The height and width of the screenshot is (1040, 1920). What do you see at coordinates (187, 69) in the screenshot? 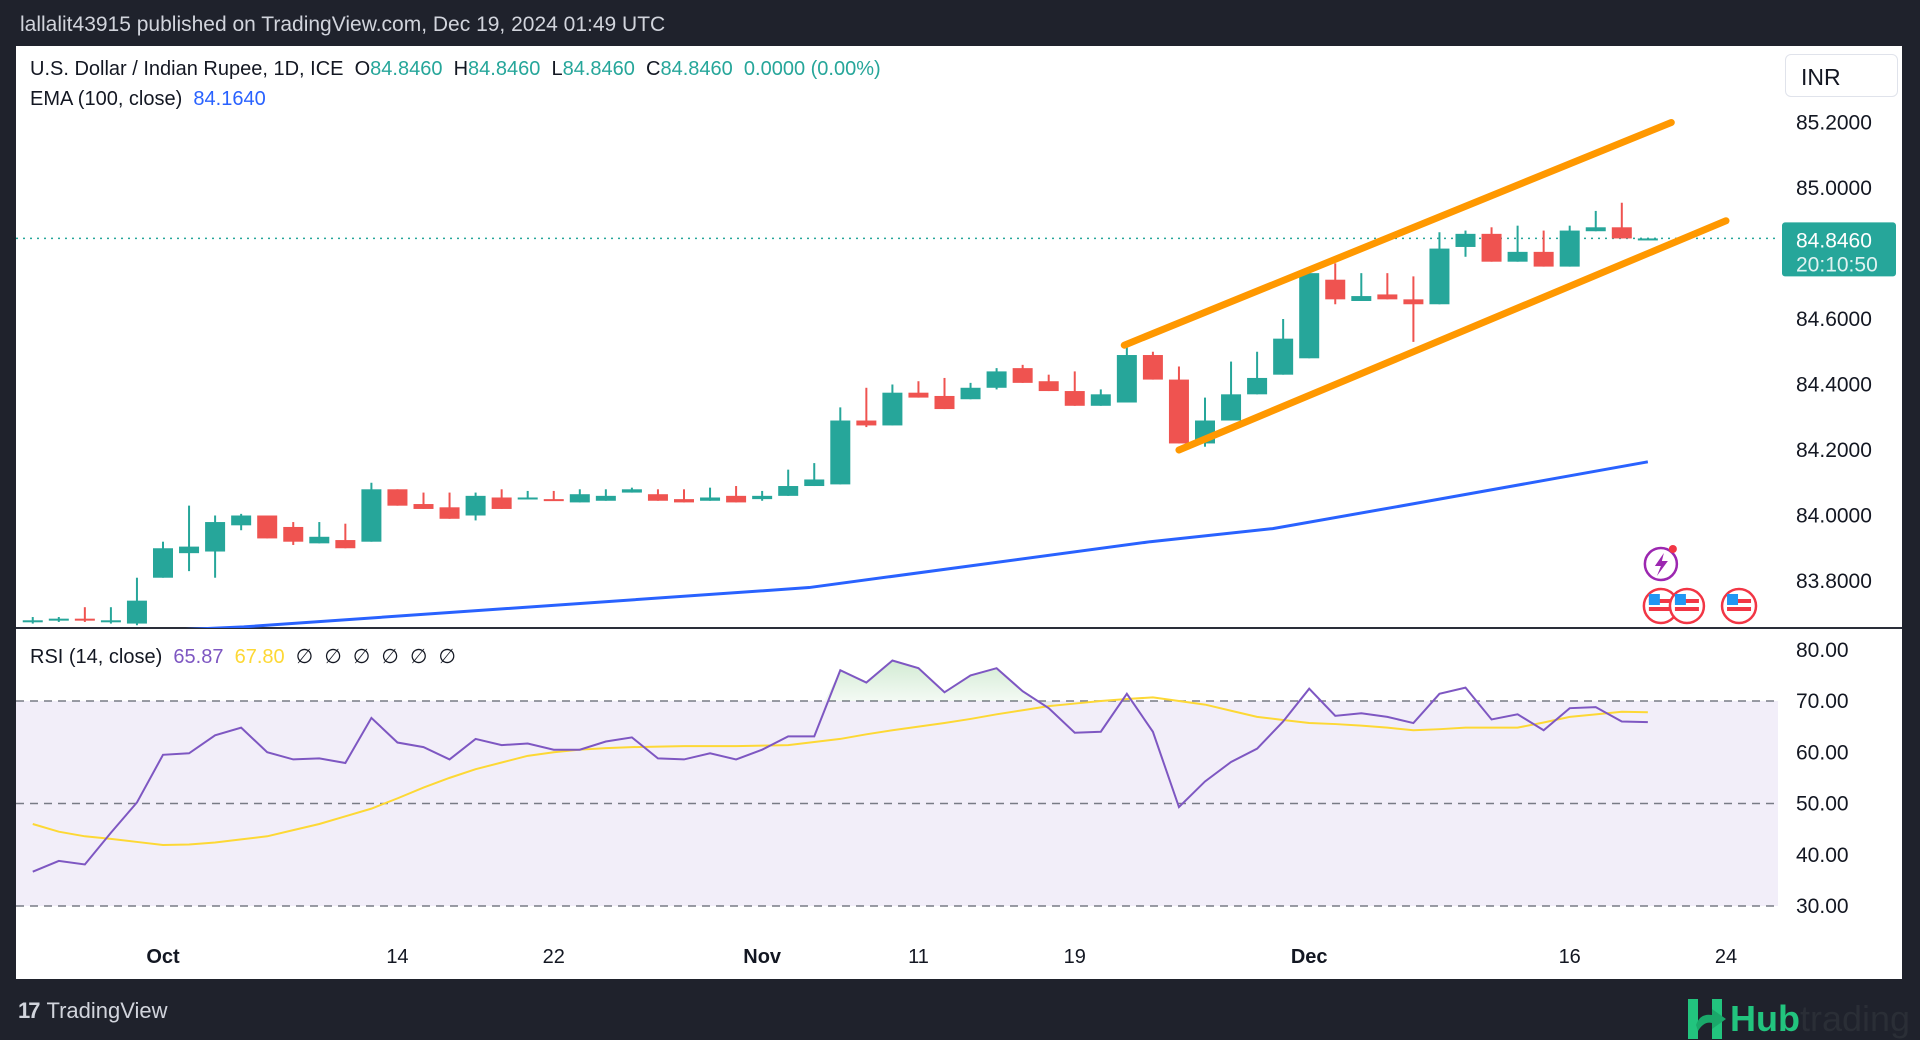
I see `symbol-title: U.S. Dollar / Indian Rupee, 1D, ICE` at bounding box center [187, 69].